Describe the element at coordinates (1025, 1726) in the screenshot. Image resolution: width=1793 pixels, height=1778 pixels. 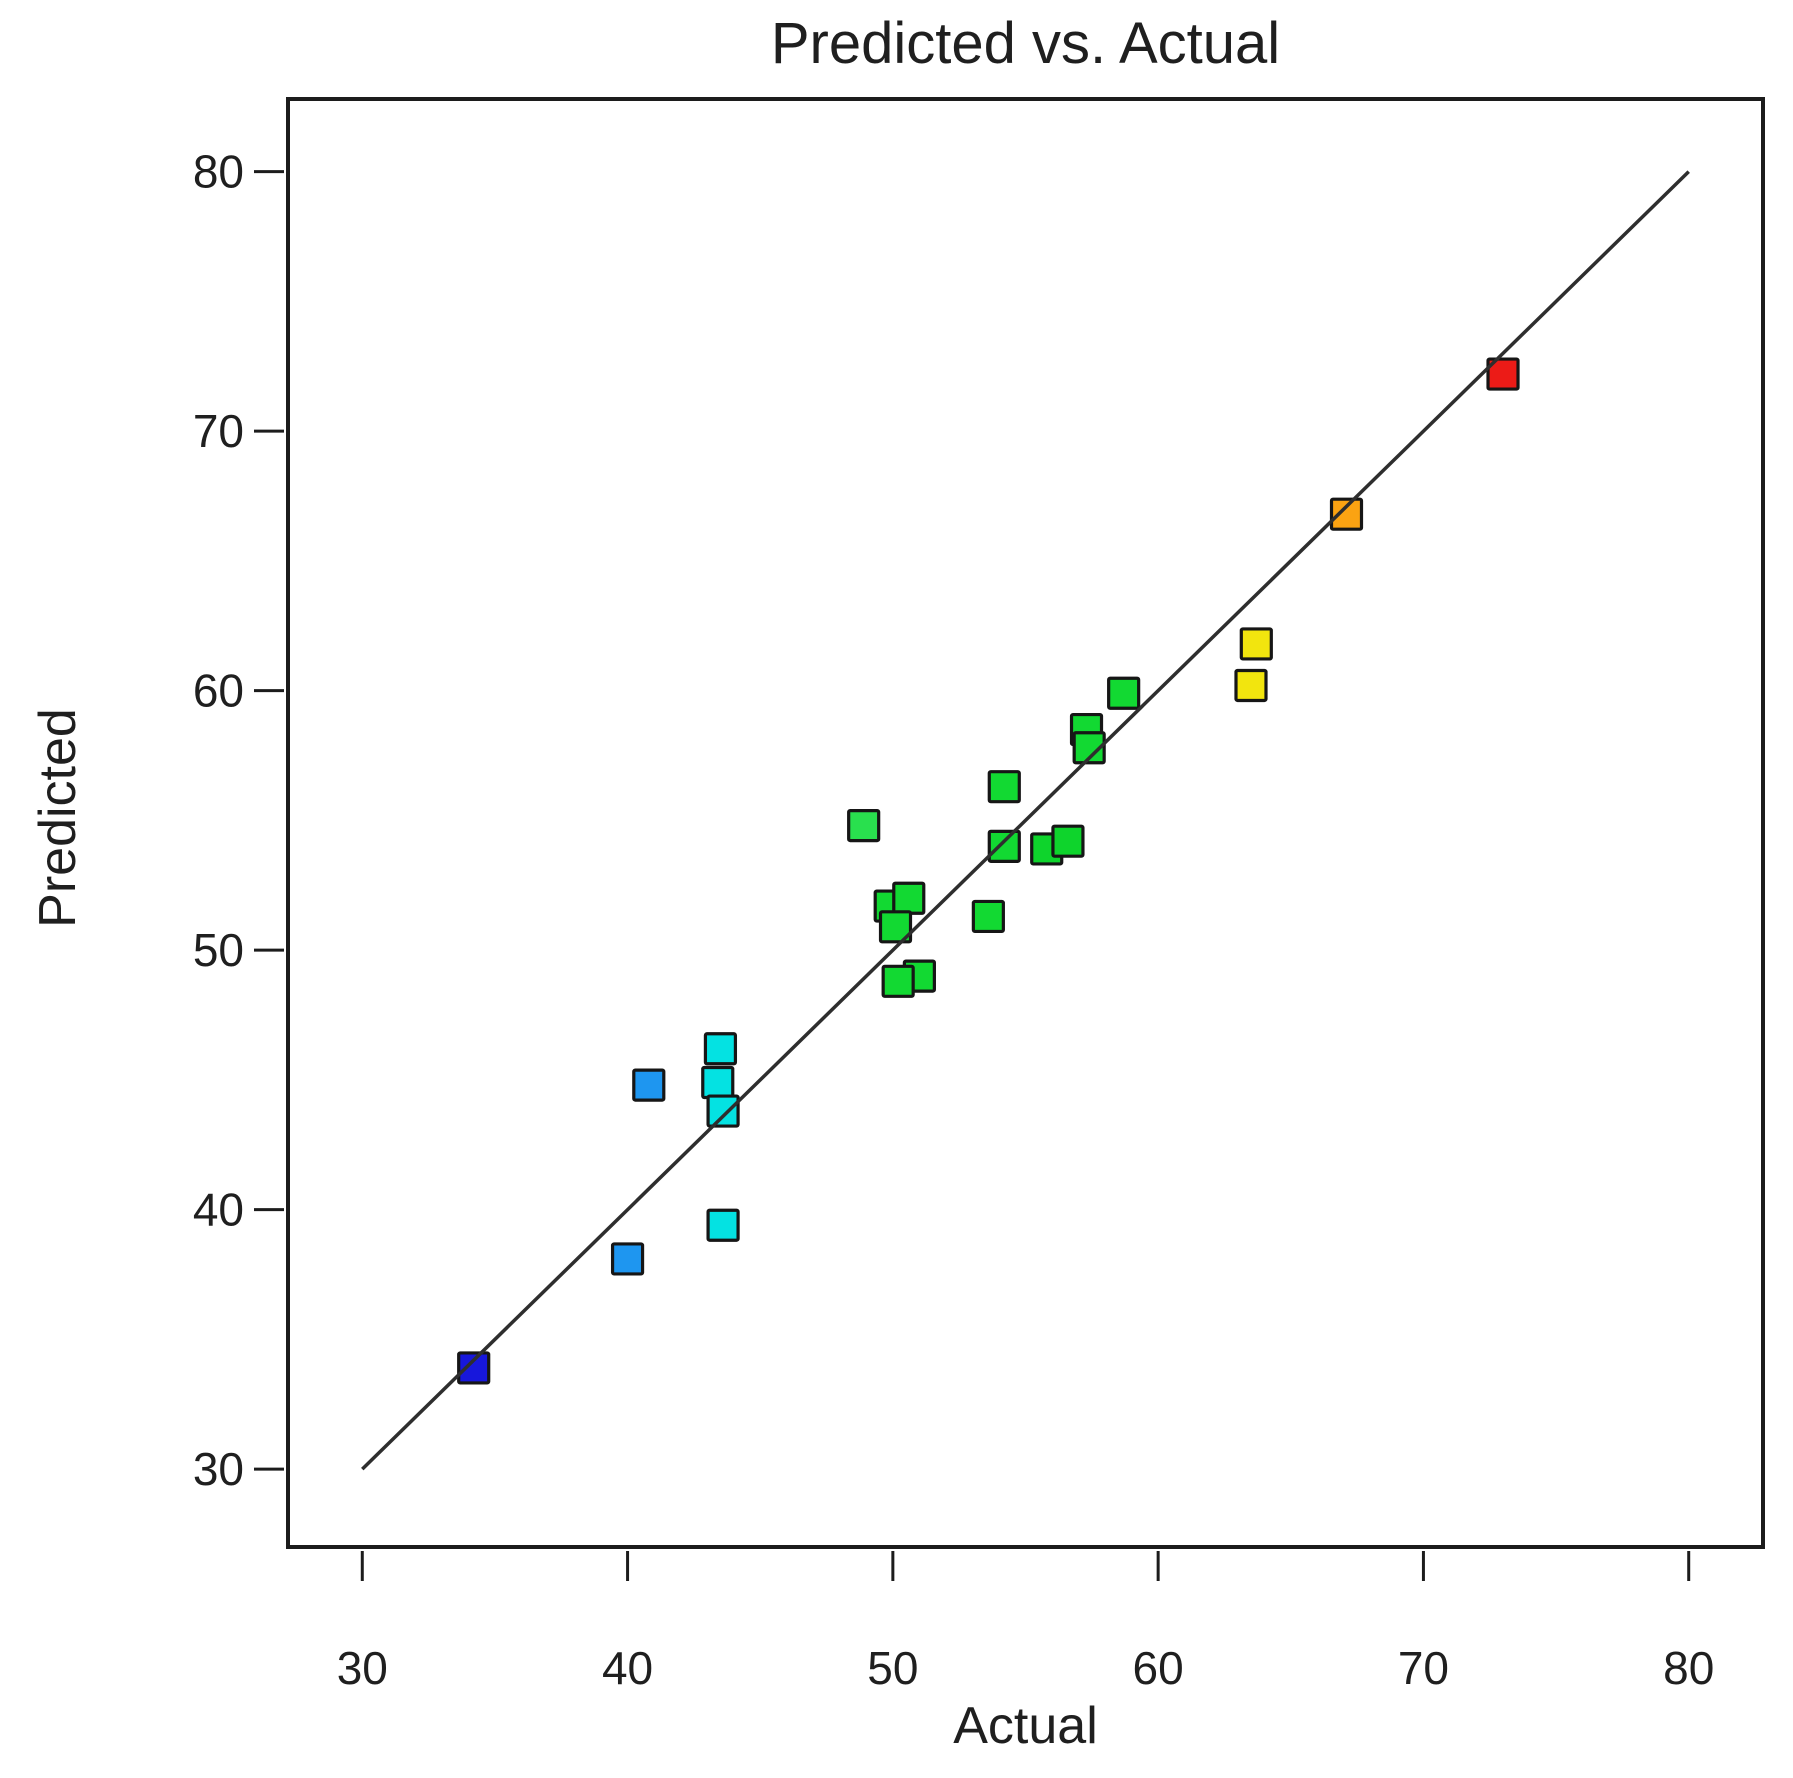
I see `x-axis-title: Actual` at that location.